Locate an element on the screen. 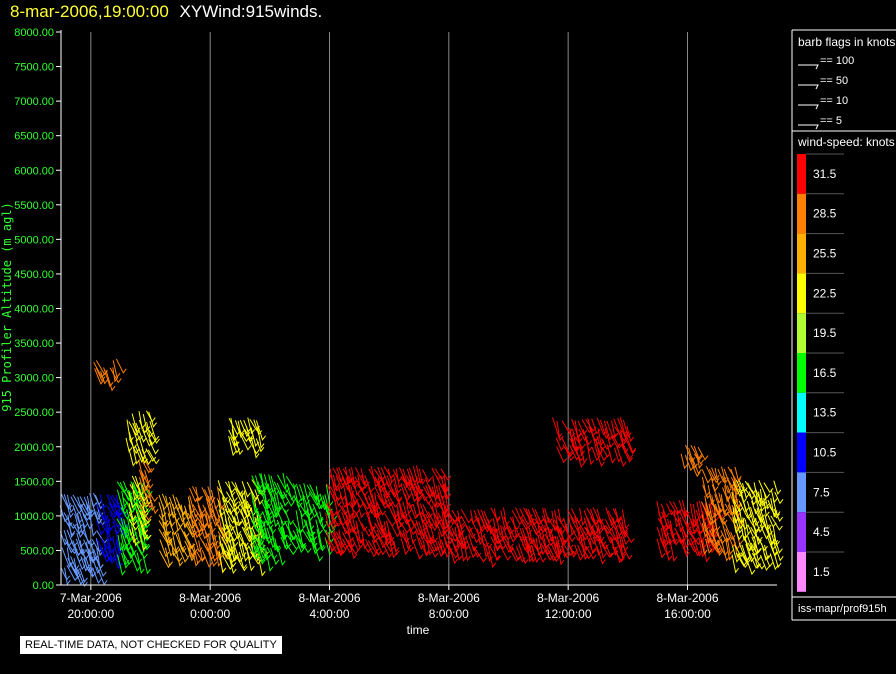  barb-legend-label: == 100 is located at coordinates (837, 61).